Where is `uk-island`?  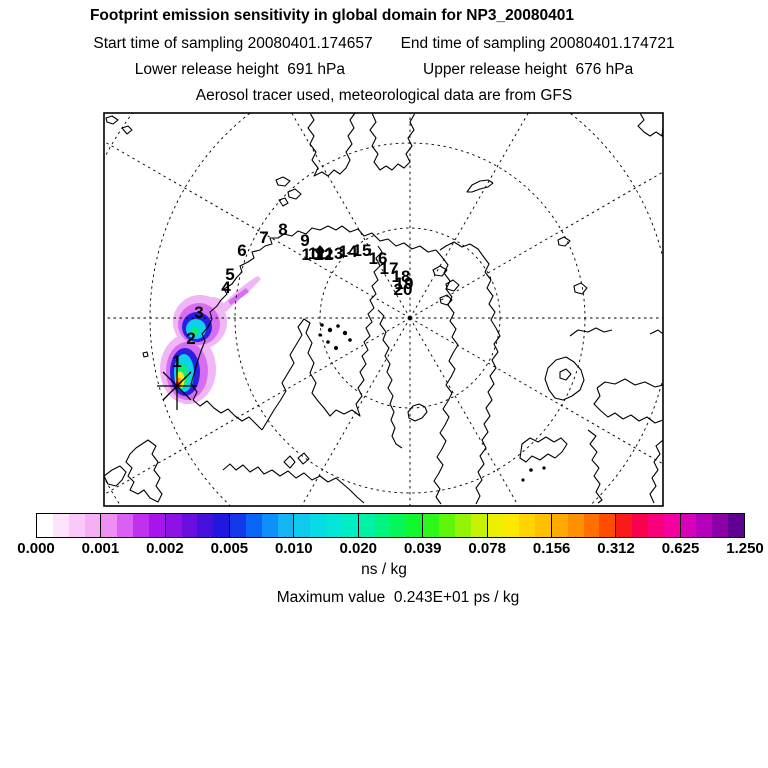 uk-island is located at coordinates (144, 471).